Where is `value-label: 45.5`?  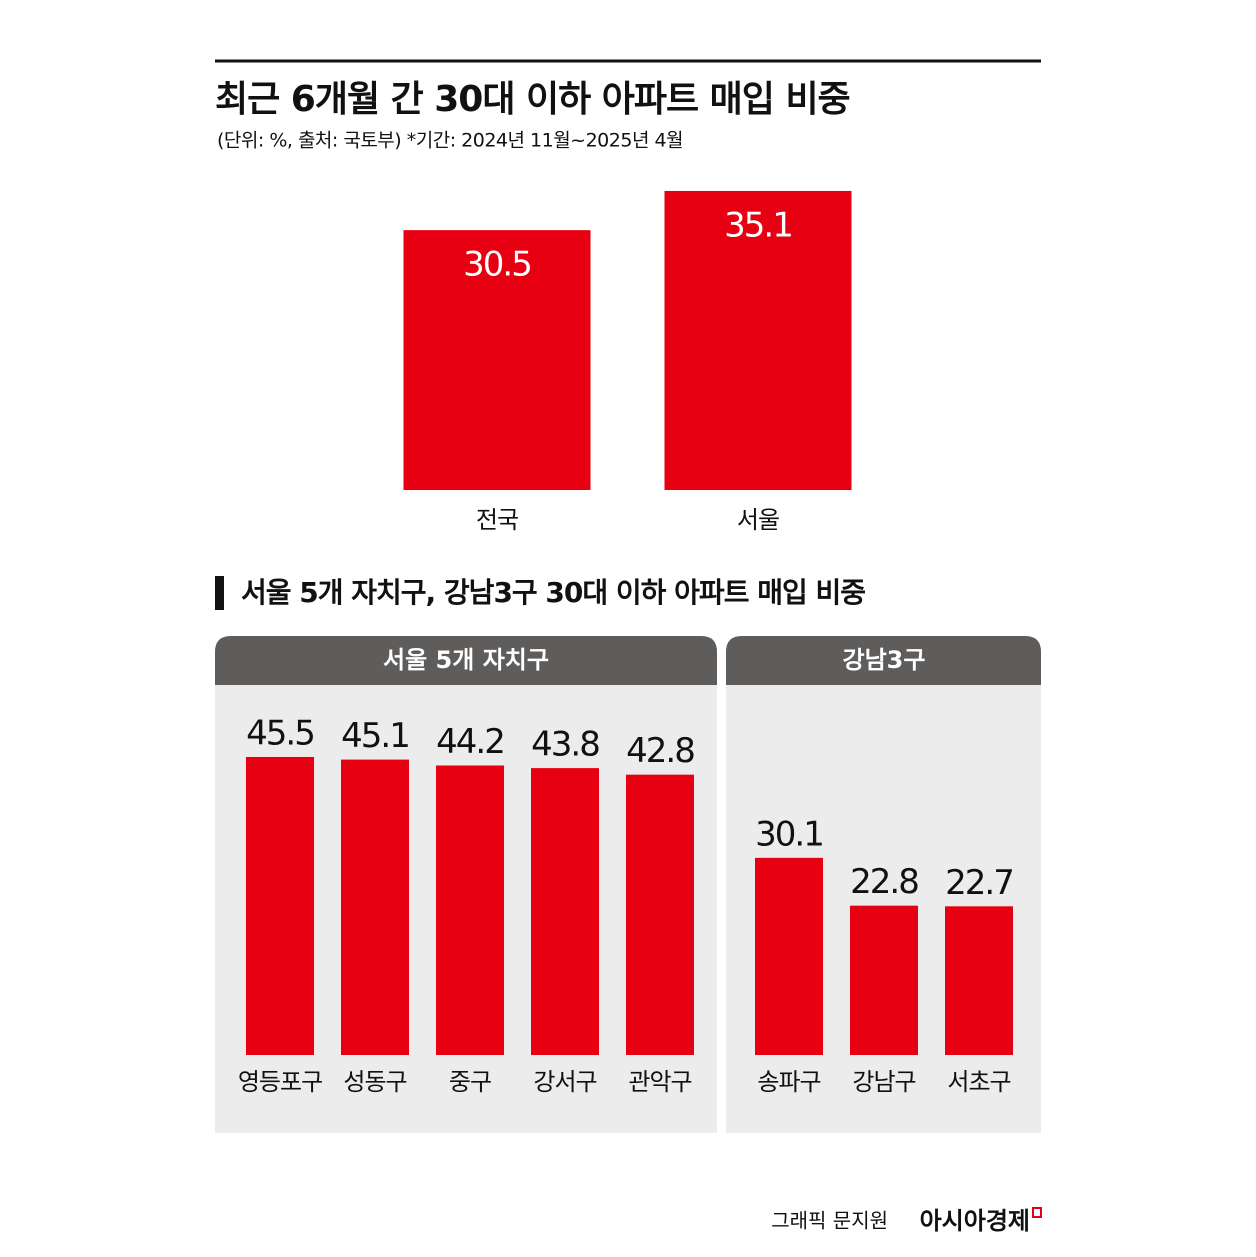
value-label: 45.5 is located at coordinates (280, 733).